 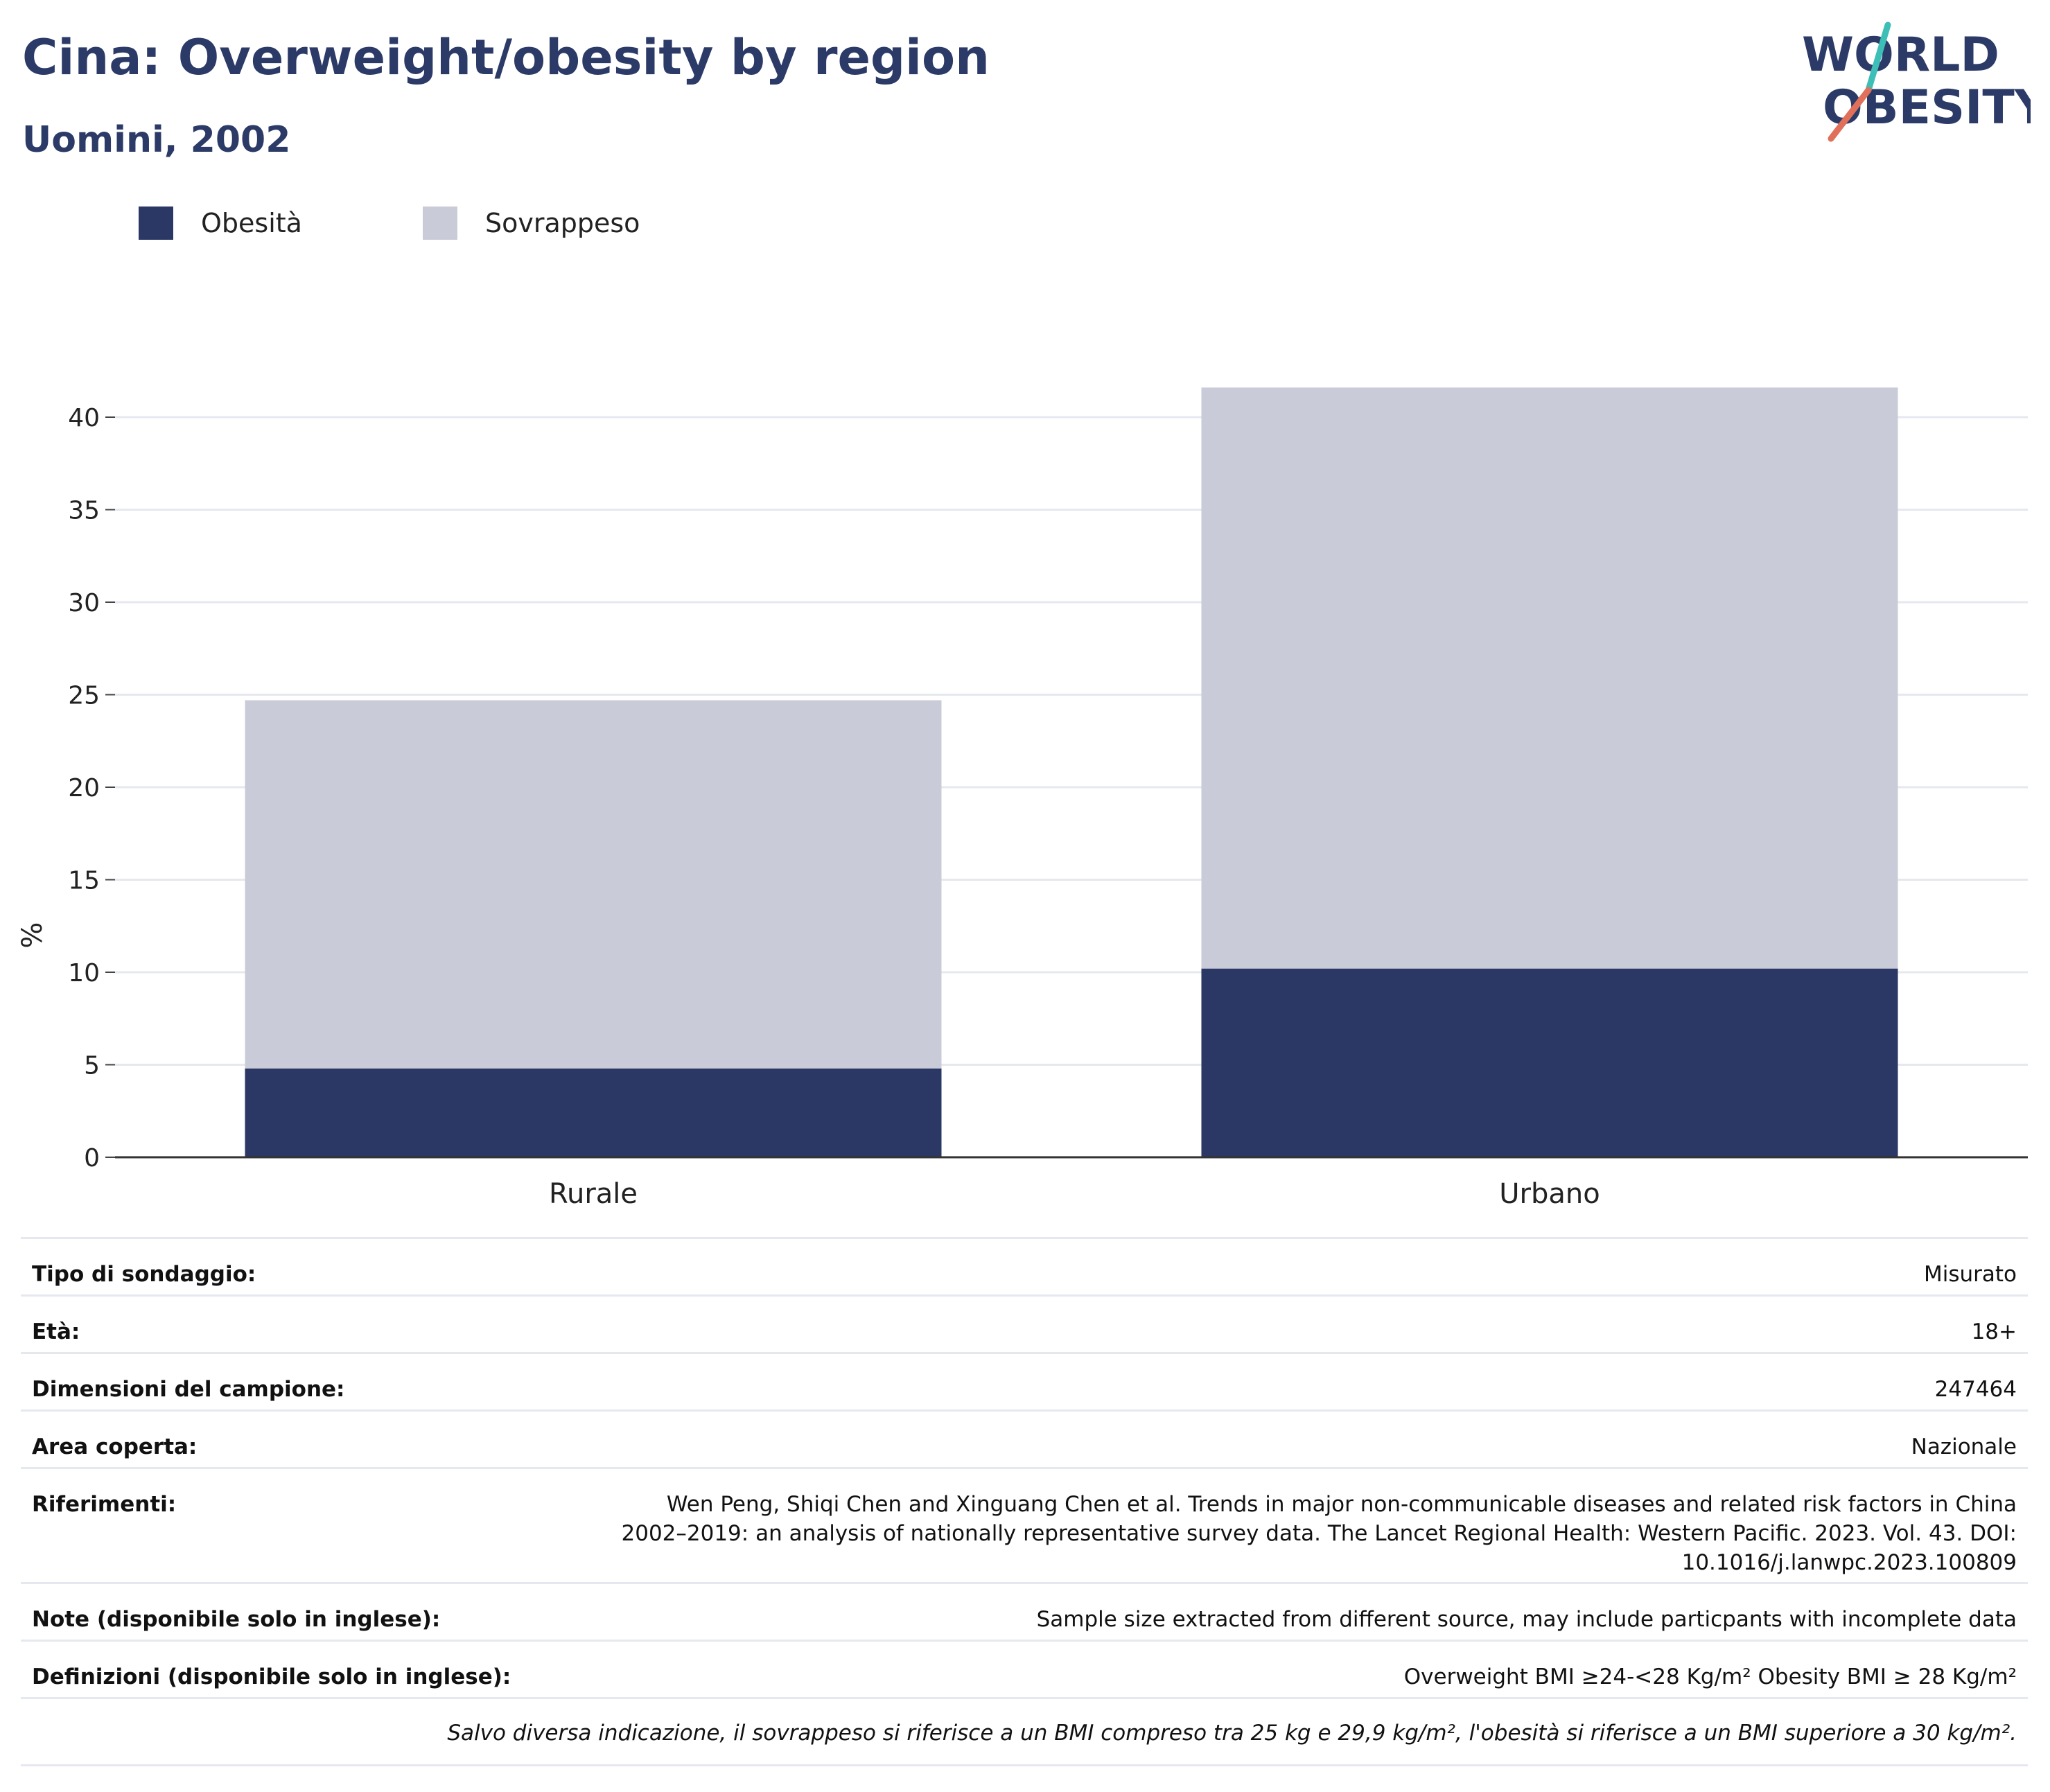 I want to click on meta-key: Età:, so click(x=56, y=1332).